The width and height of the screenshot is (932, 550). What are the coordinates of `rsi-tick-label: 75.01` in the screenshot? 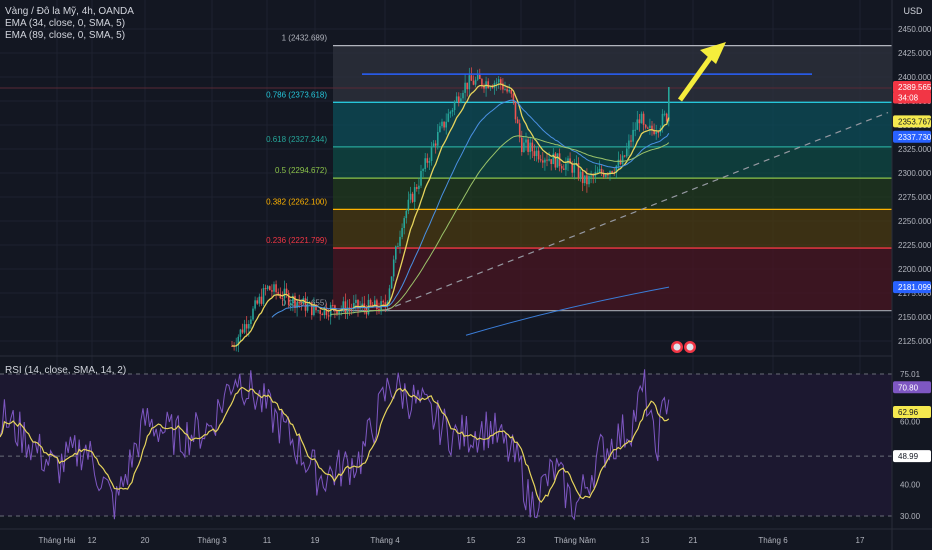 It's located at (910, 374).